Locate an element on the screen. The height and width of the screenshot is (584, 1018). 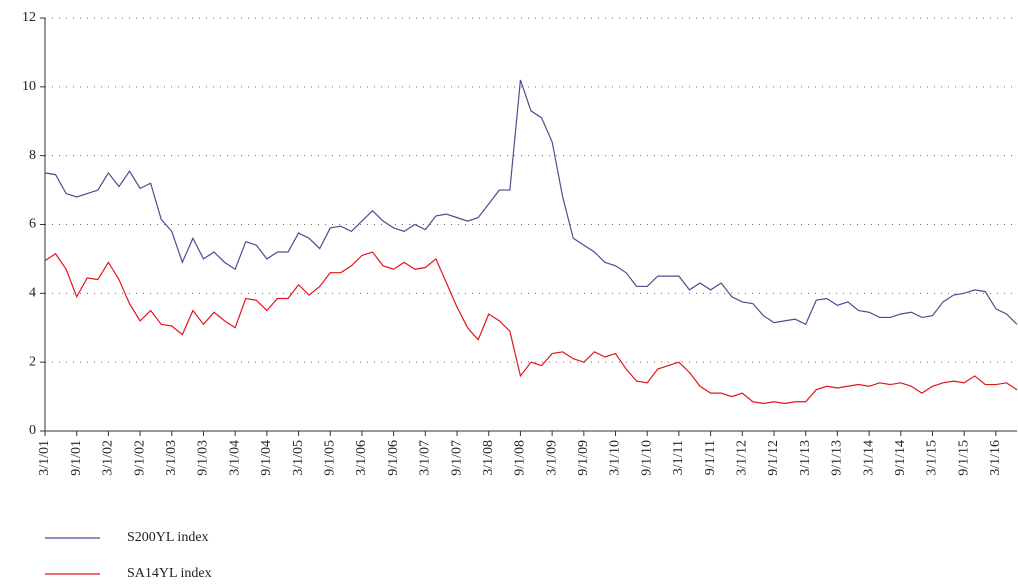
x-tick-label: 9/1/07 is located at coordinates (456, 458).